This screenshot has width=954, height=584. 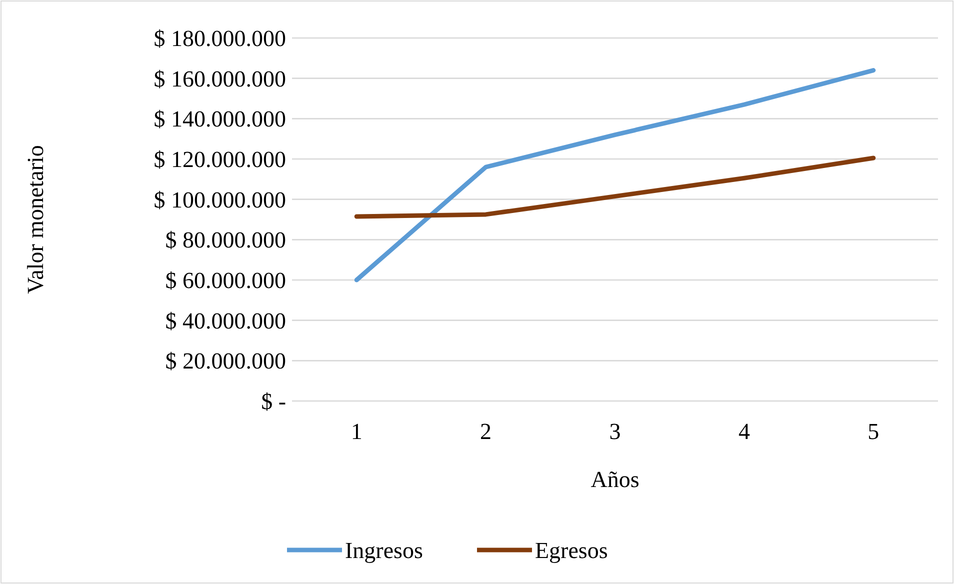 I want to click on y-tick-label: $ 60.000.000, so click(x=225, y=281).